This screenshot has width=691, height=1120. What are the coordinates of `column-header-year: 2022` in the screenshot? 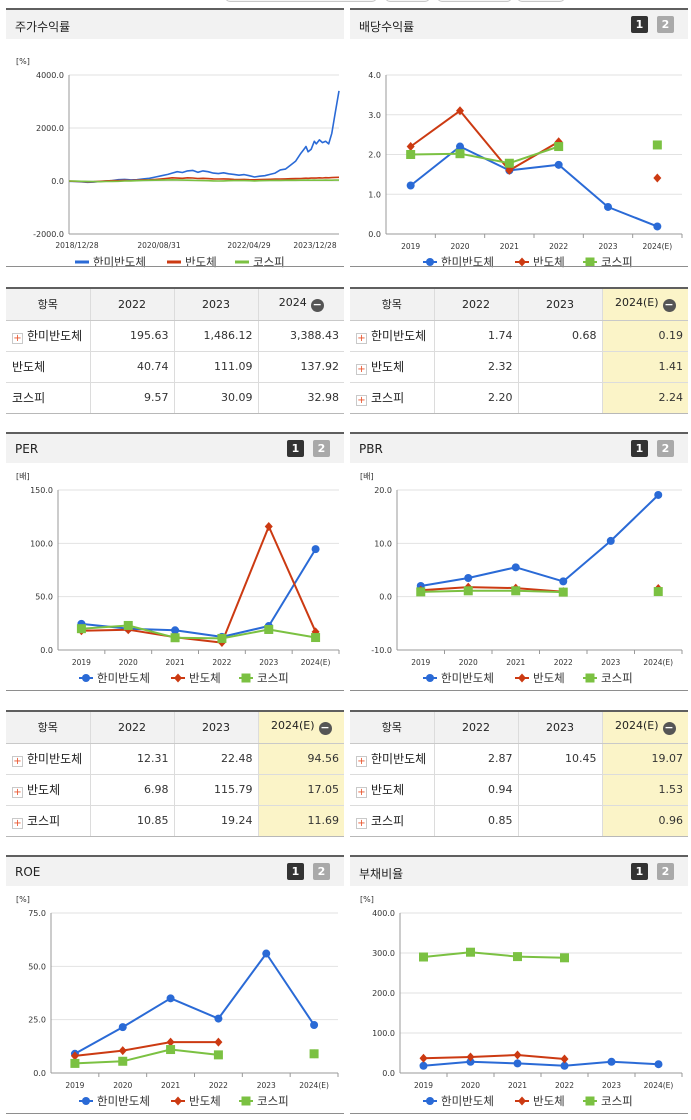 It's located at (475, 304).